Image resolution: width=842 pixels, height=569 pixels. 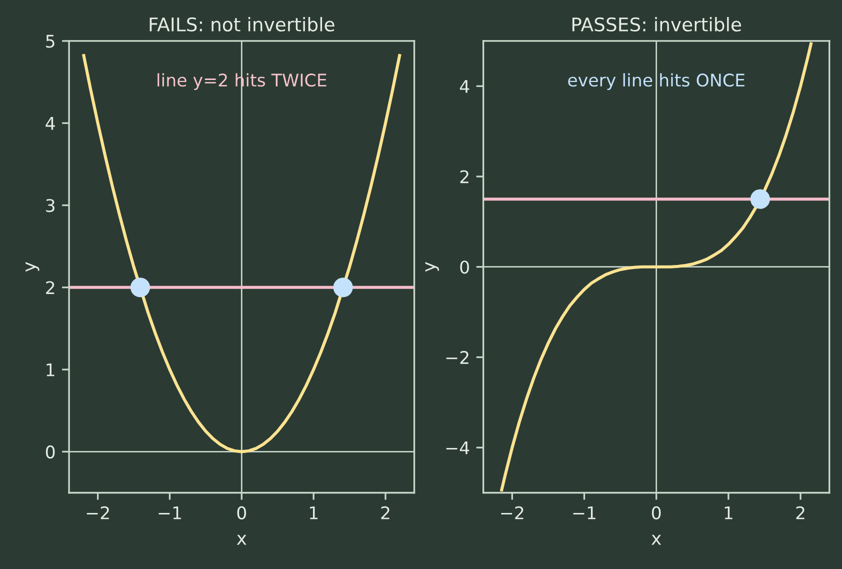 I want to click on y-tick-label: −4, so click(x=458, y=448).